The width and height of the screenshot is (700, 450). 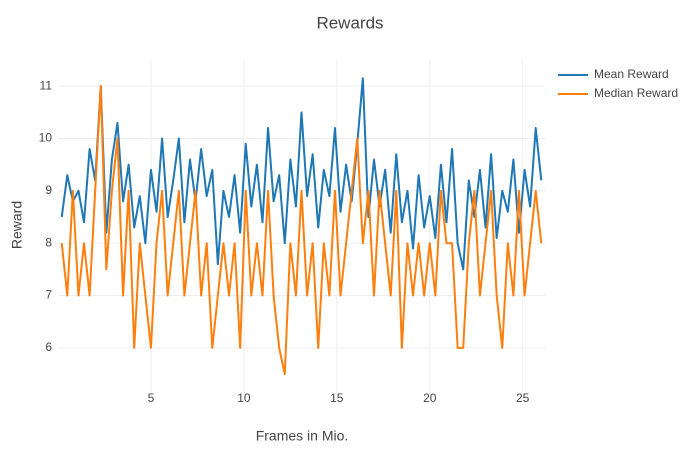 I want to click on x-tick-label: 20, so click(x=430, y=398).